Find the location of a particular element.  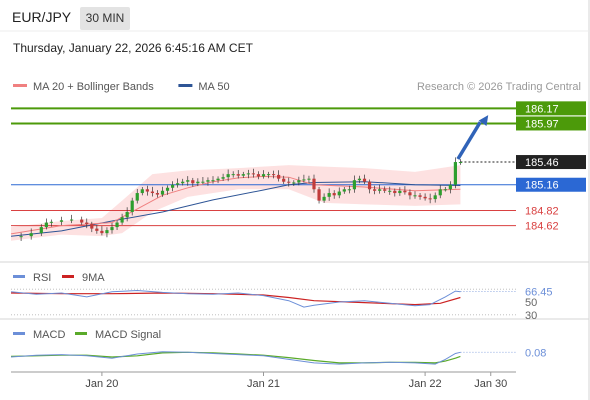

macd-legend-swatch is located at coordinates (19, 333).